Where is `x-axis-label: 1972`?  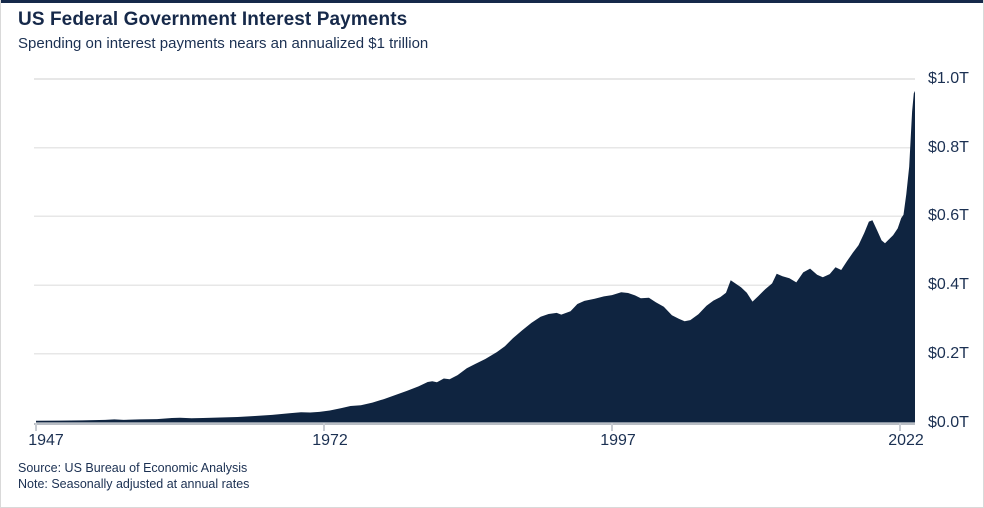 x-axis-label: 1972 is located at coordinates (330, 440).